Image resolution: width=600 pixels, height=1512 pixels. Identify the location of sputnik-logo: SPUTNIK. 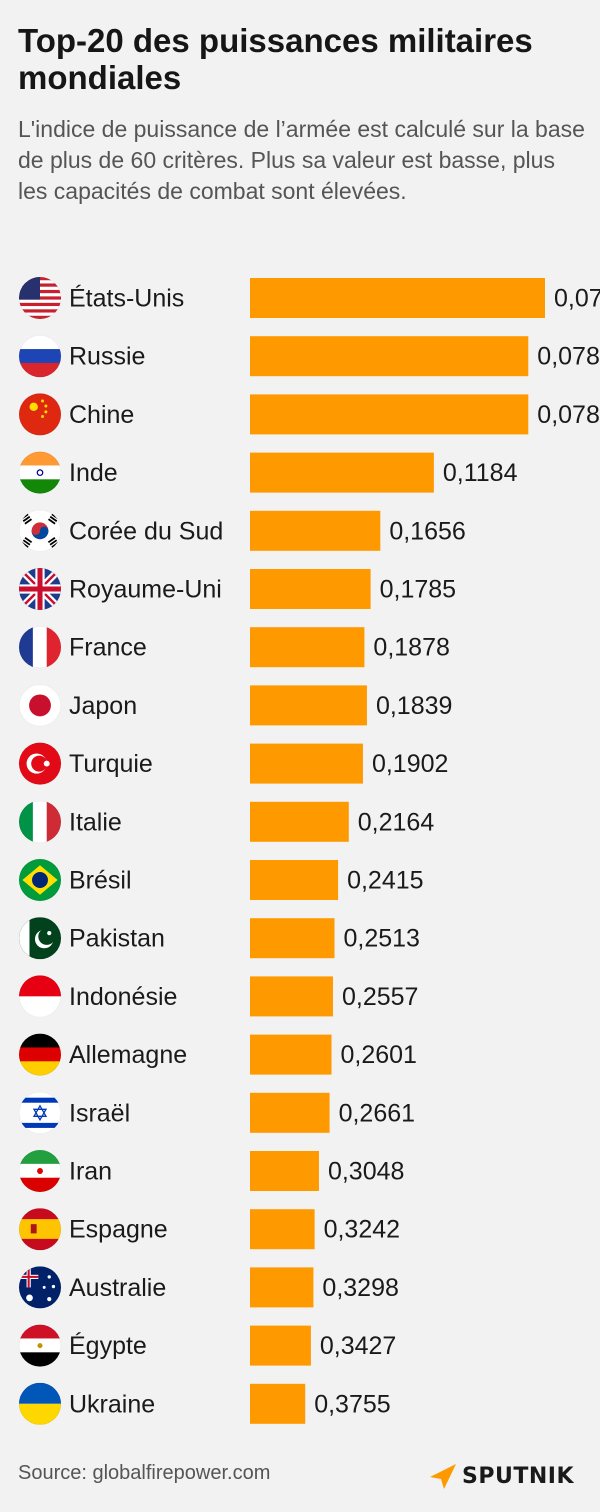
(501, 1476).